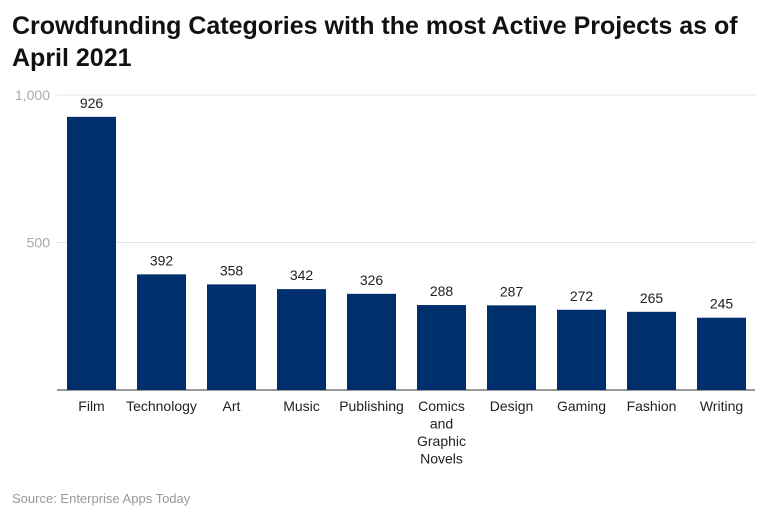 The image size is (768, 520). I want to click on x-tick-label: Fashion, so click(652, 406).